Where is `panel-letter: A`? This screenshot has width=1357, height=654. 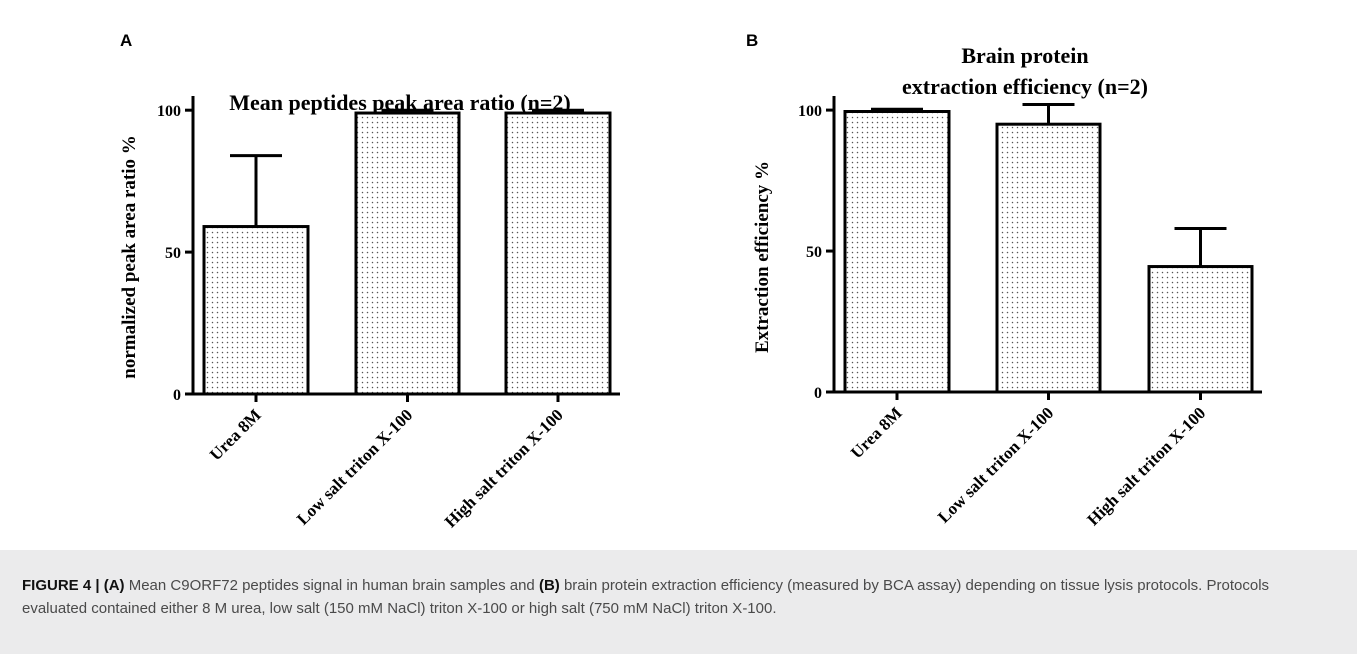
panel-letter: A is located at coordinates (126, 40).